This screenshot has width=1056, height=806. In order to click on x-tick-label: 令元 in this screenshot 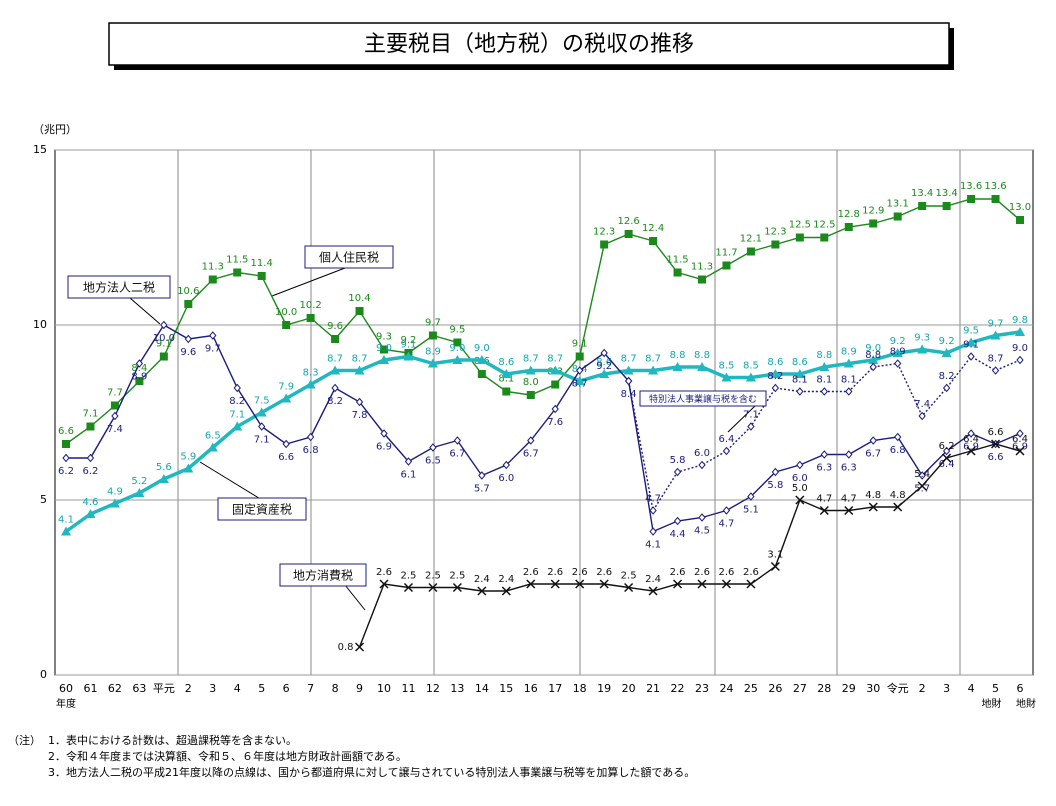, I will do `click(898, 688)`.